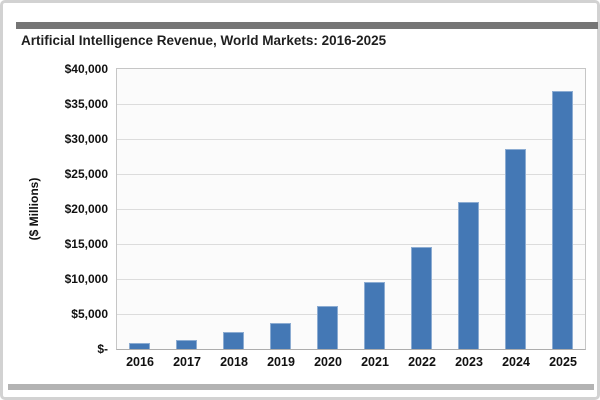  What do you see at coordinates (86, 139) in the screenshot?
I see `y-tick-label: $30,000` at bounding box center [86, 139].